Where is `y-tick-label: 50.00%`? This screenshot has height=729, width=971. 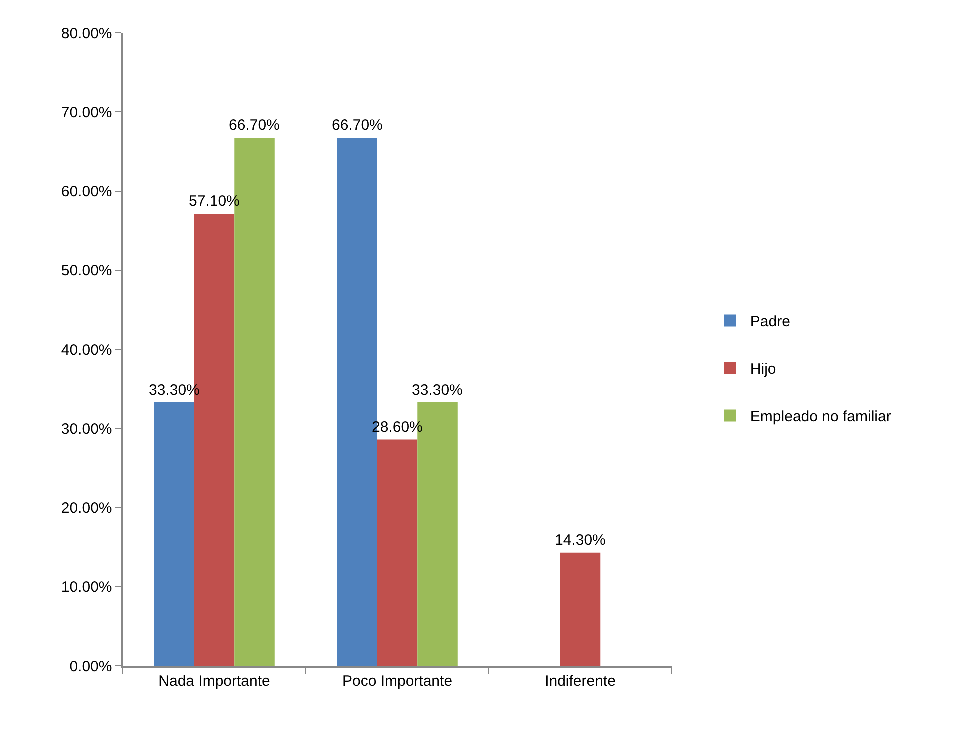
y-tick-label: 50.00% is located at coordinates (86, 271).